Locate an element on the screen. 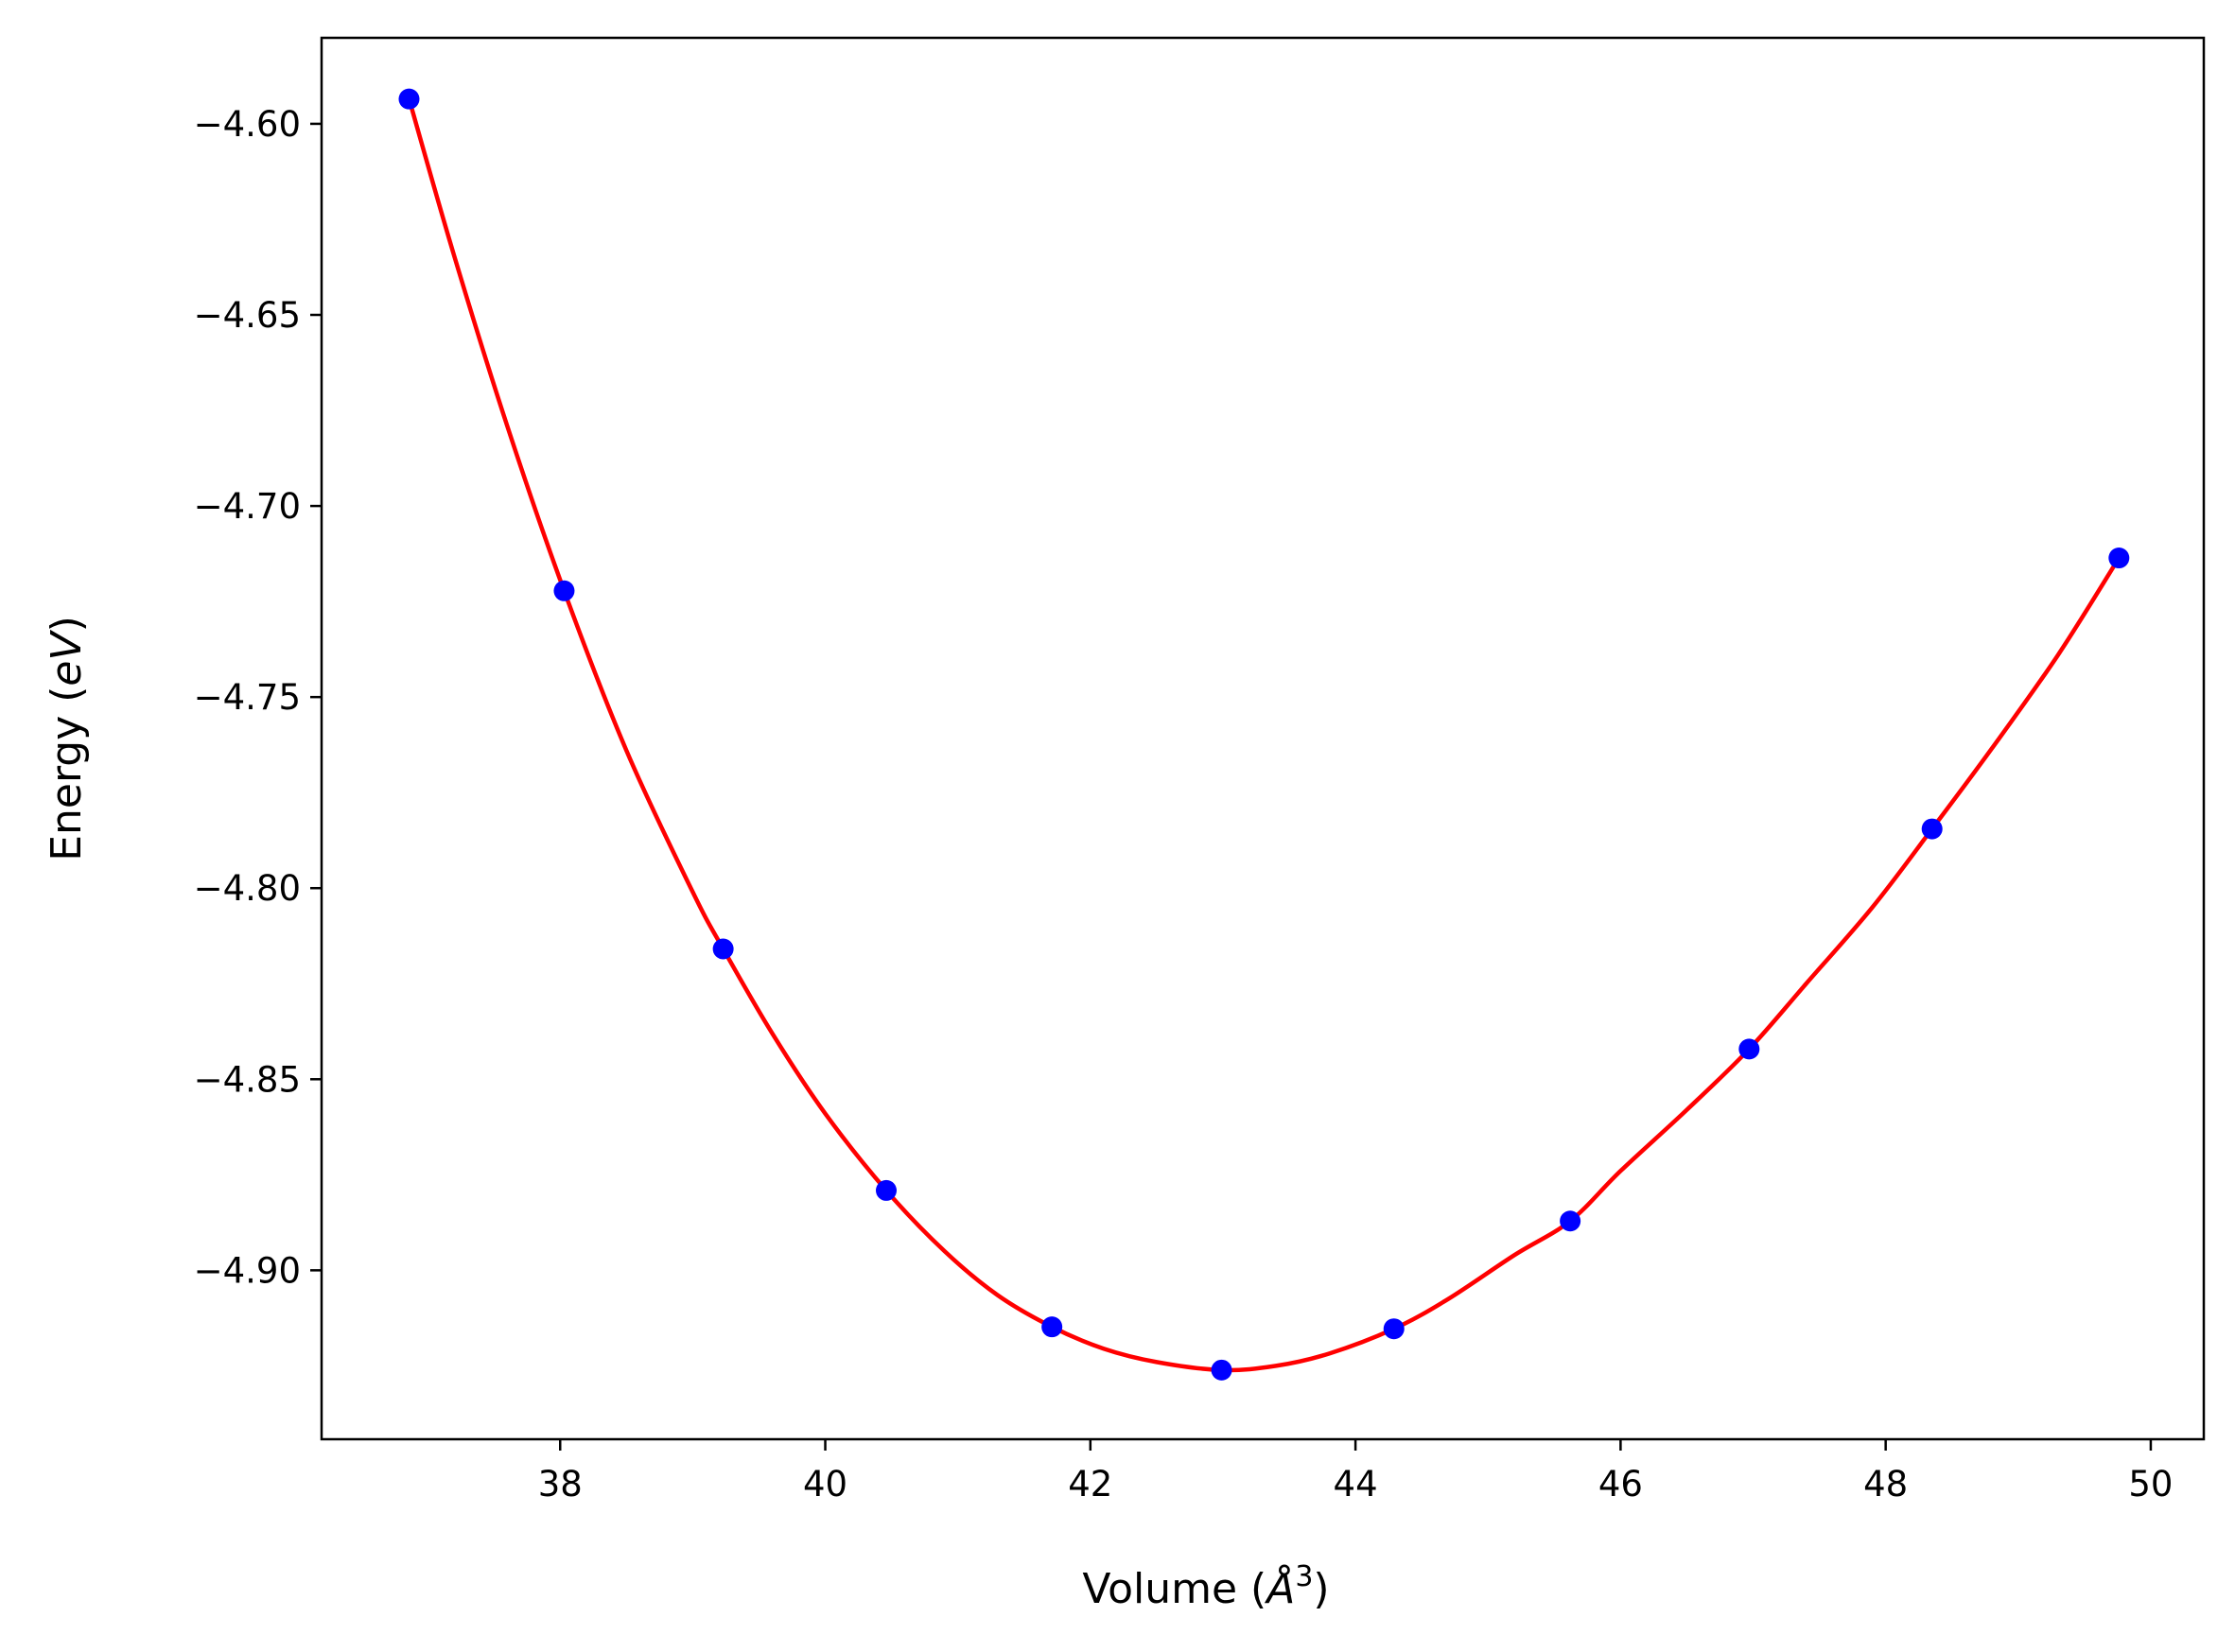  y-tick-label: −4.75 is located at coordinates (247, 698).